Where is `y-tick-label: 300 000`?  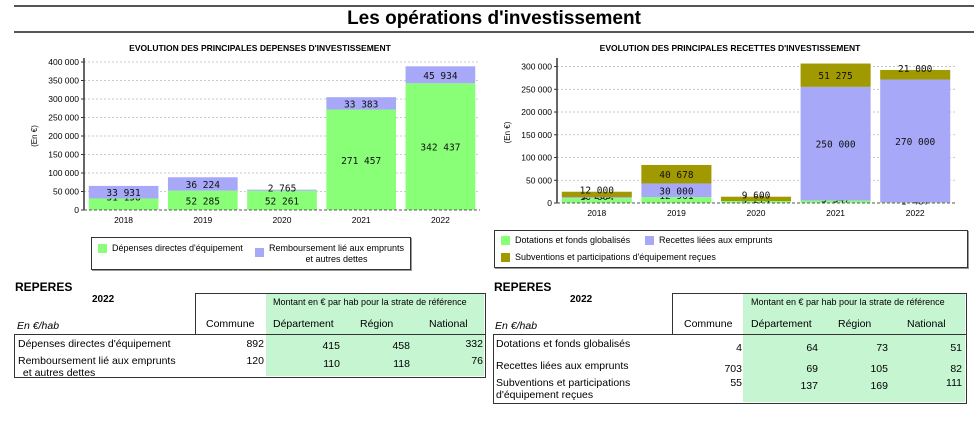 y-tick-label: 300 000 is located at coordinates (536, 67).